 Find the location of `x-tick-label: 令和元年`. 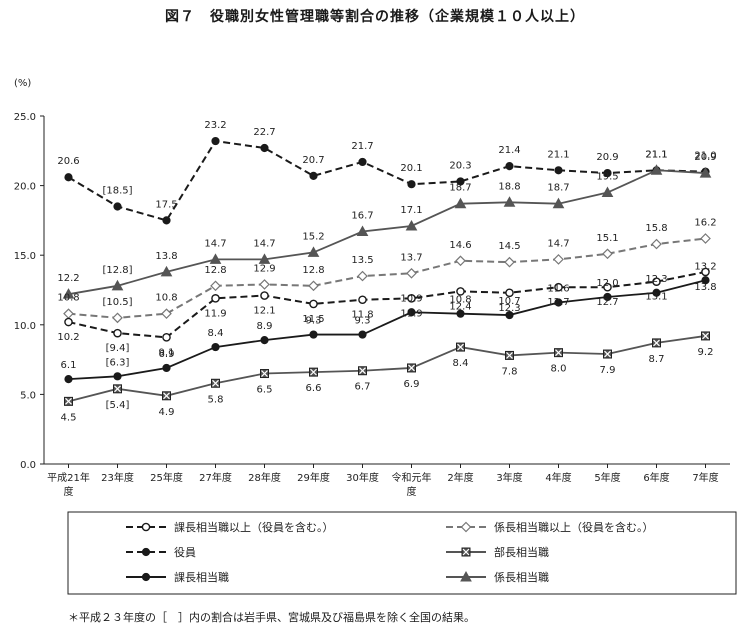

x-tick-label: 令和元年 is located at coordinates (412, 477).